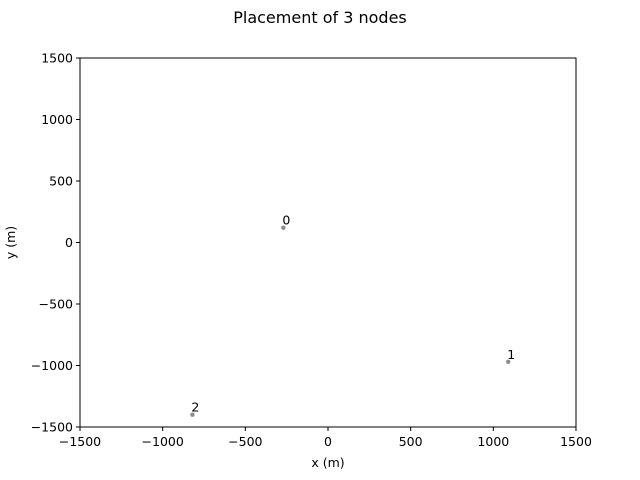 The width and height of the screenshot is (640, 480). I want to click on x-tick-label: 0, so click(328, 441).